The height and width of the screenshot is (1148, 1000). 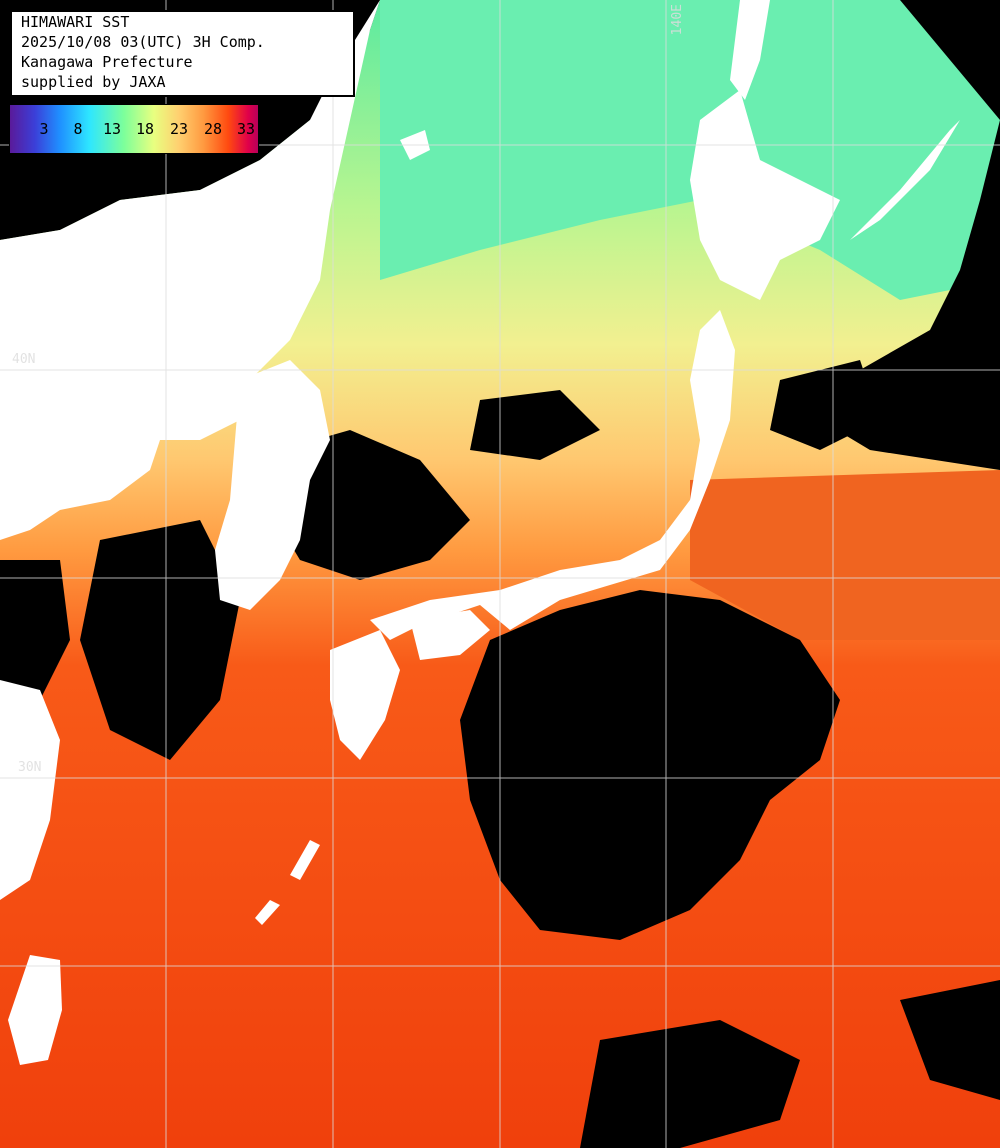 I want to click on map-credit: supplied by JAXA, so click(x=93, y=82).